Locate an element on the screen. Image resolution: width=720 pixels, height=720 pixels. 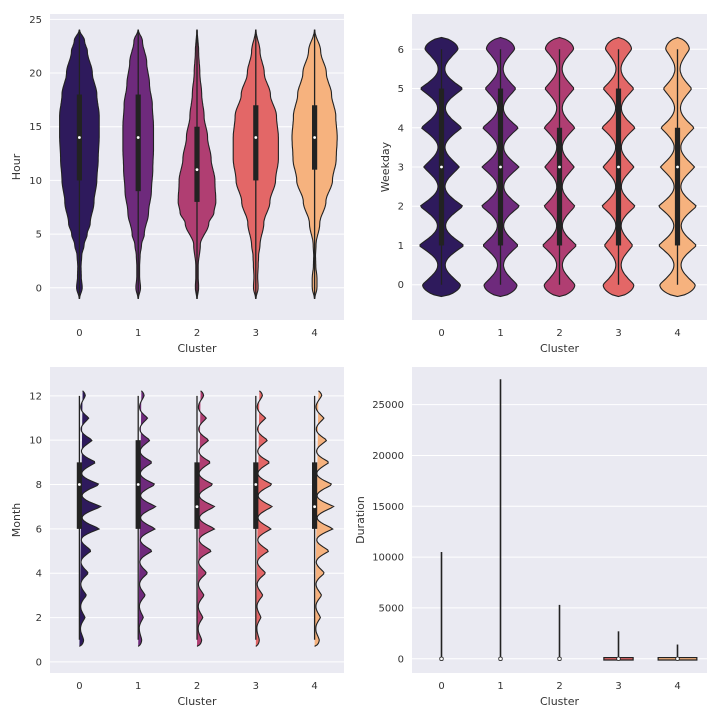
y-tick-label: 20000 is located at coordinates (388, 456).